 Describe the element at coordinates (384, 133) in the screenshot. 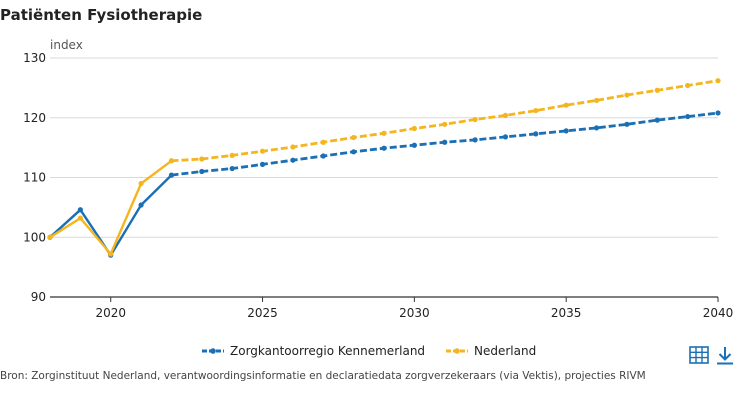

I see `data-point-nederland-2029` at that location.